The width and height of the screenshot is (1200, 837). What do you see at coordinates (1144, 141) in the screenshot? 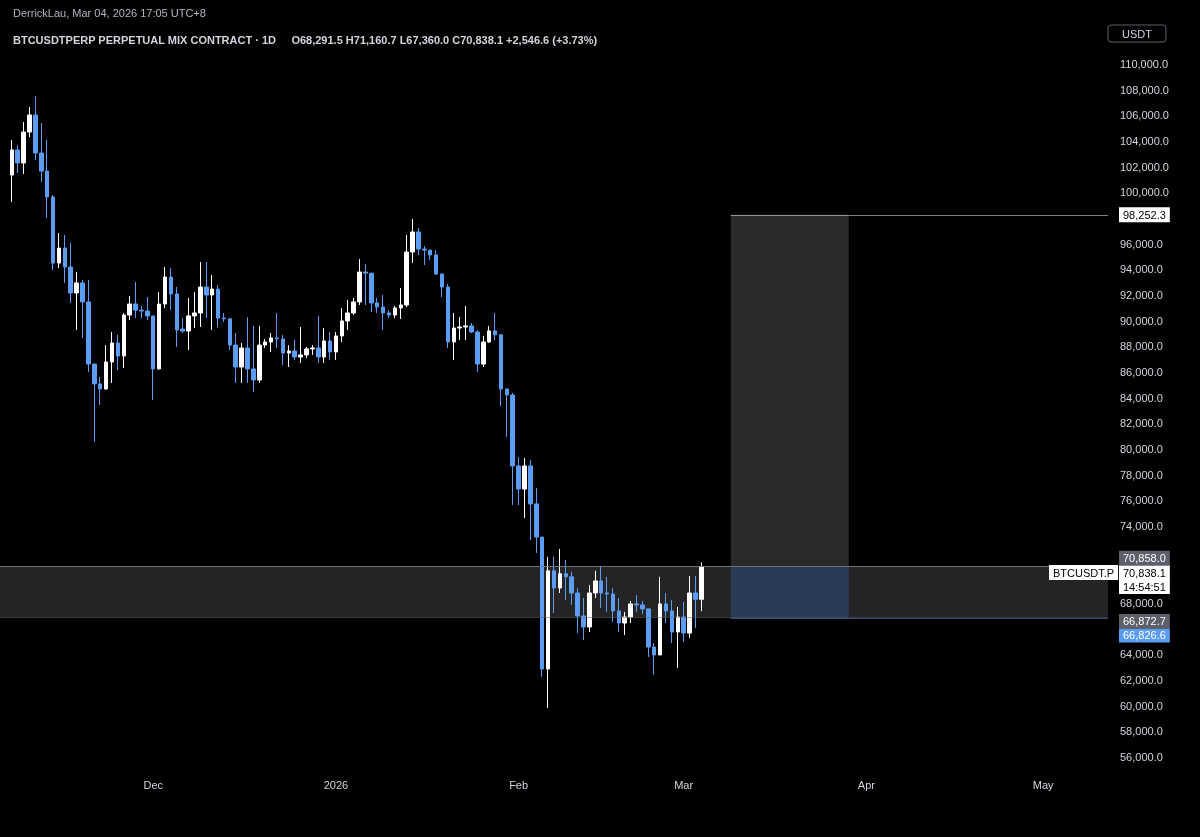
I see `y-tick-label: 104,000.0` at bounding box center [1144, 141].